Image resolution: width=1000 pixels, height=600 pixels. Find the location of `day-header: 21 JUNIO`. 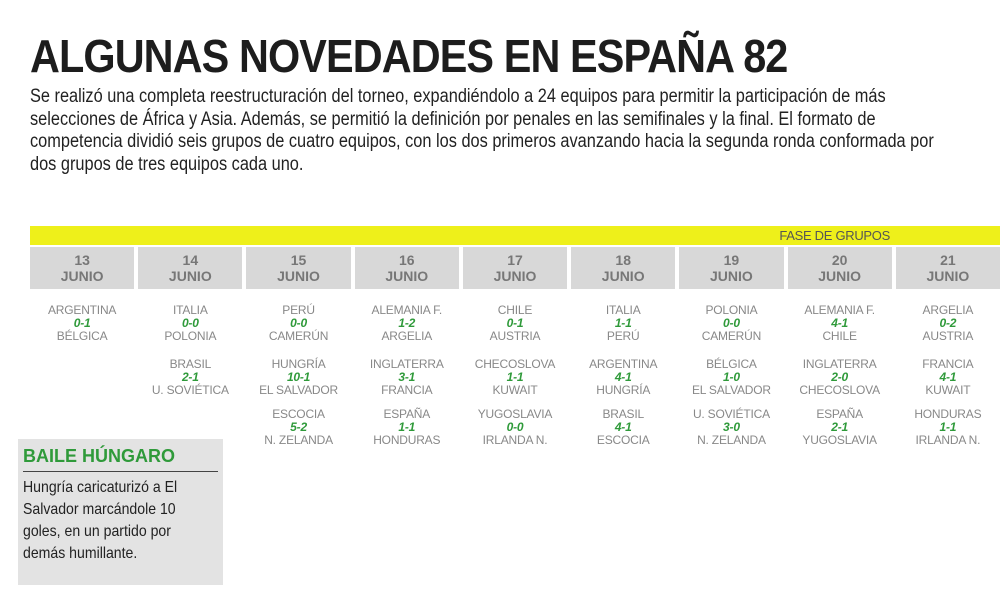

day-header: 21 JUNIO is located at coordinates (947, 268).